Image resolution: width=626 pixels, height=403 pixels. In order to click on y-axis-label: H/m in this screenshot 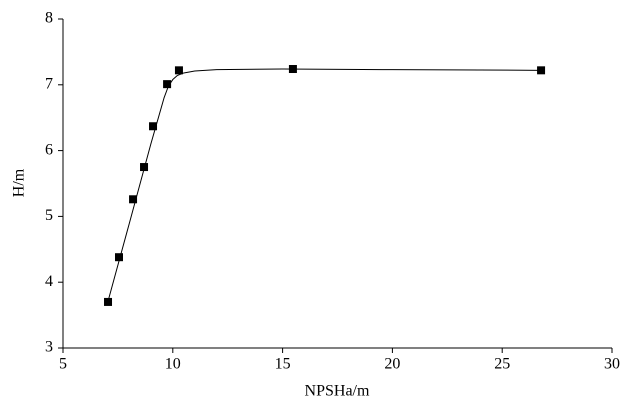, I will do `click(19, 182)`.